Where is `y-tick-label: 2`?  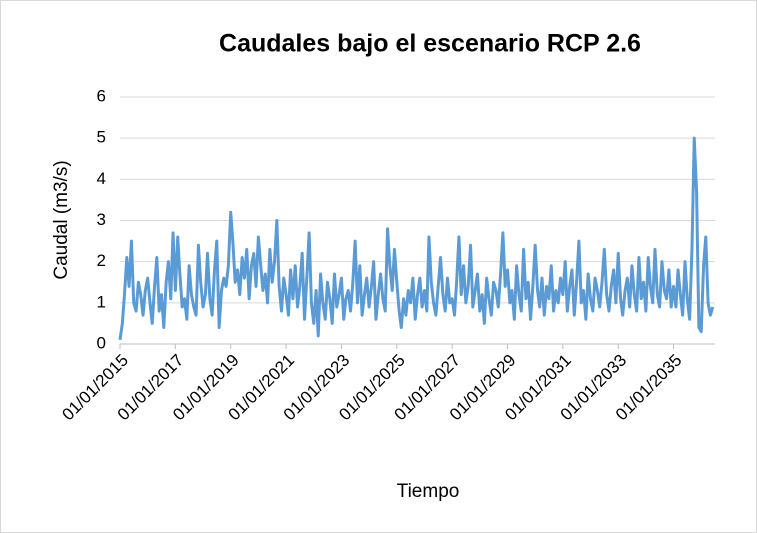 y-tick-label: 2 is located at coordinates (101, 260).